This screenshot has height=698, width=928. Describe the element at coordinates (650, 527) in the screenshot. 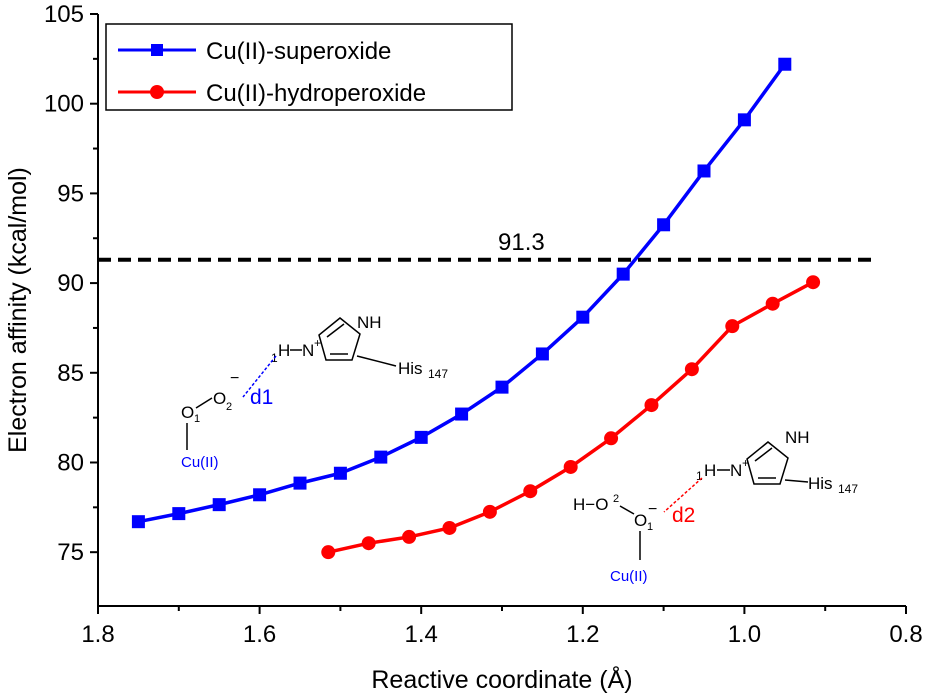

I see `o1-sub-right: 1` at that location.